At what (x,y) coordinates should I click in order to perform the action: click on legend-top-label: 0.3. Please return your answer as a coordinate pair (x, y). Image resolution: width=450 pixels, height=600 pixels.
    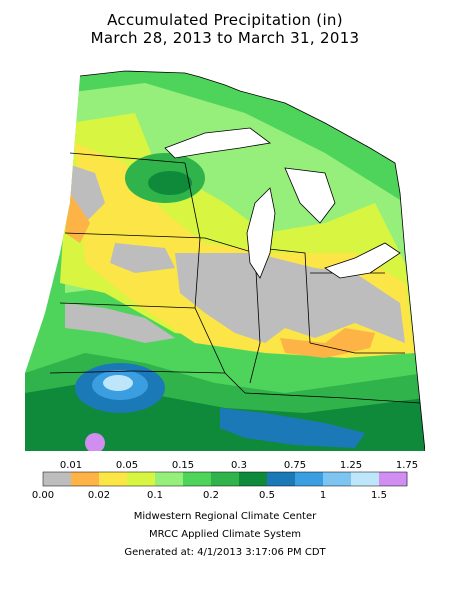
    Looking at the image, I should click on (239, 465).